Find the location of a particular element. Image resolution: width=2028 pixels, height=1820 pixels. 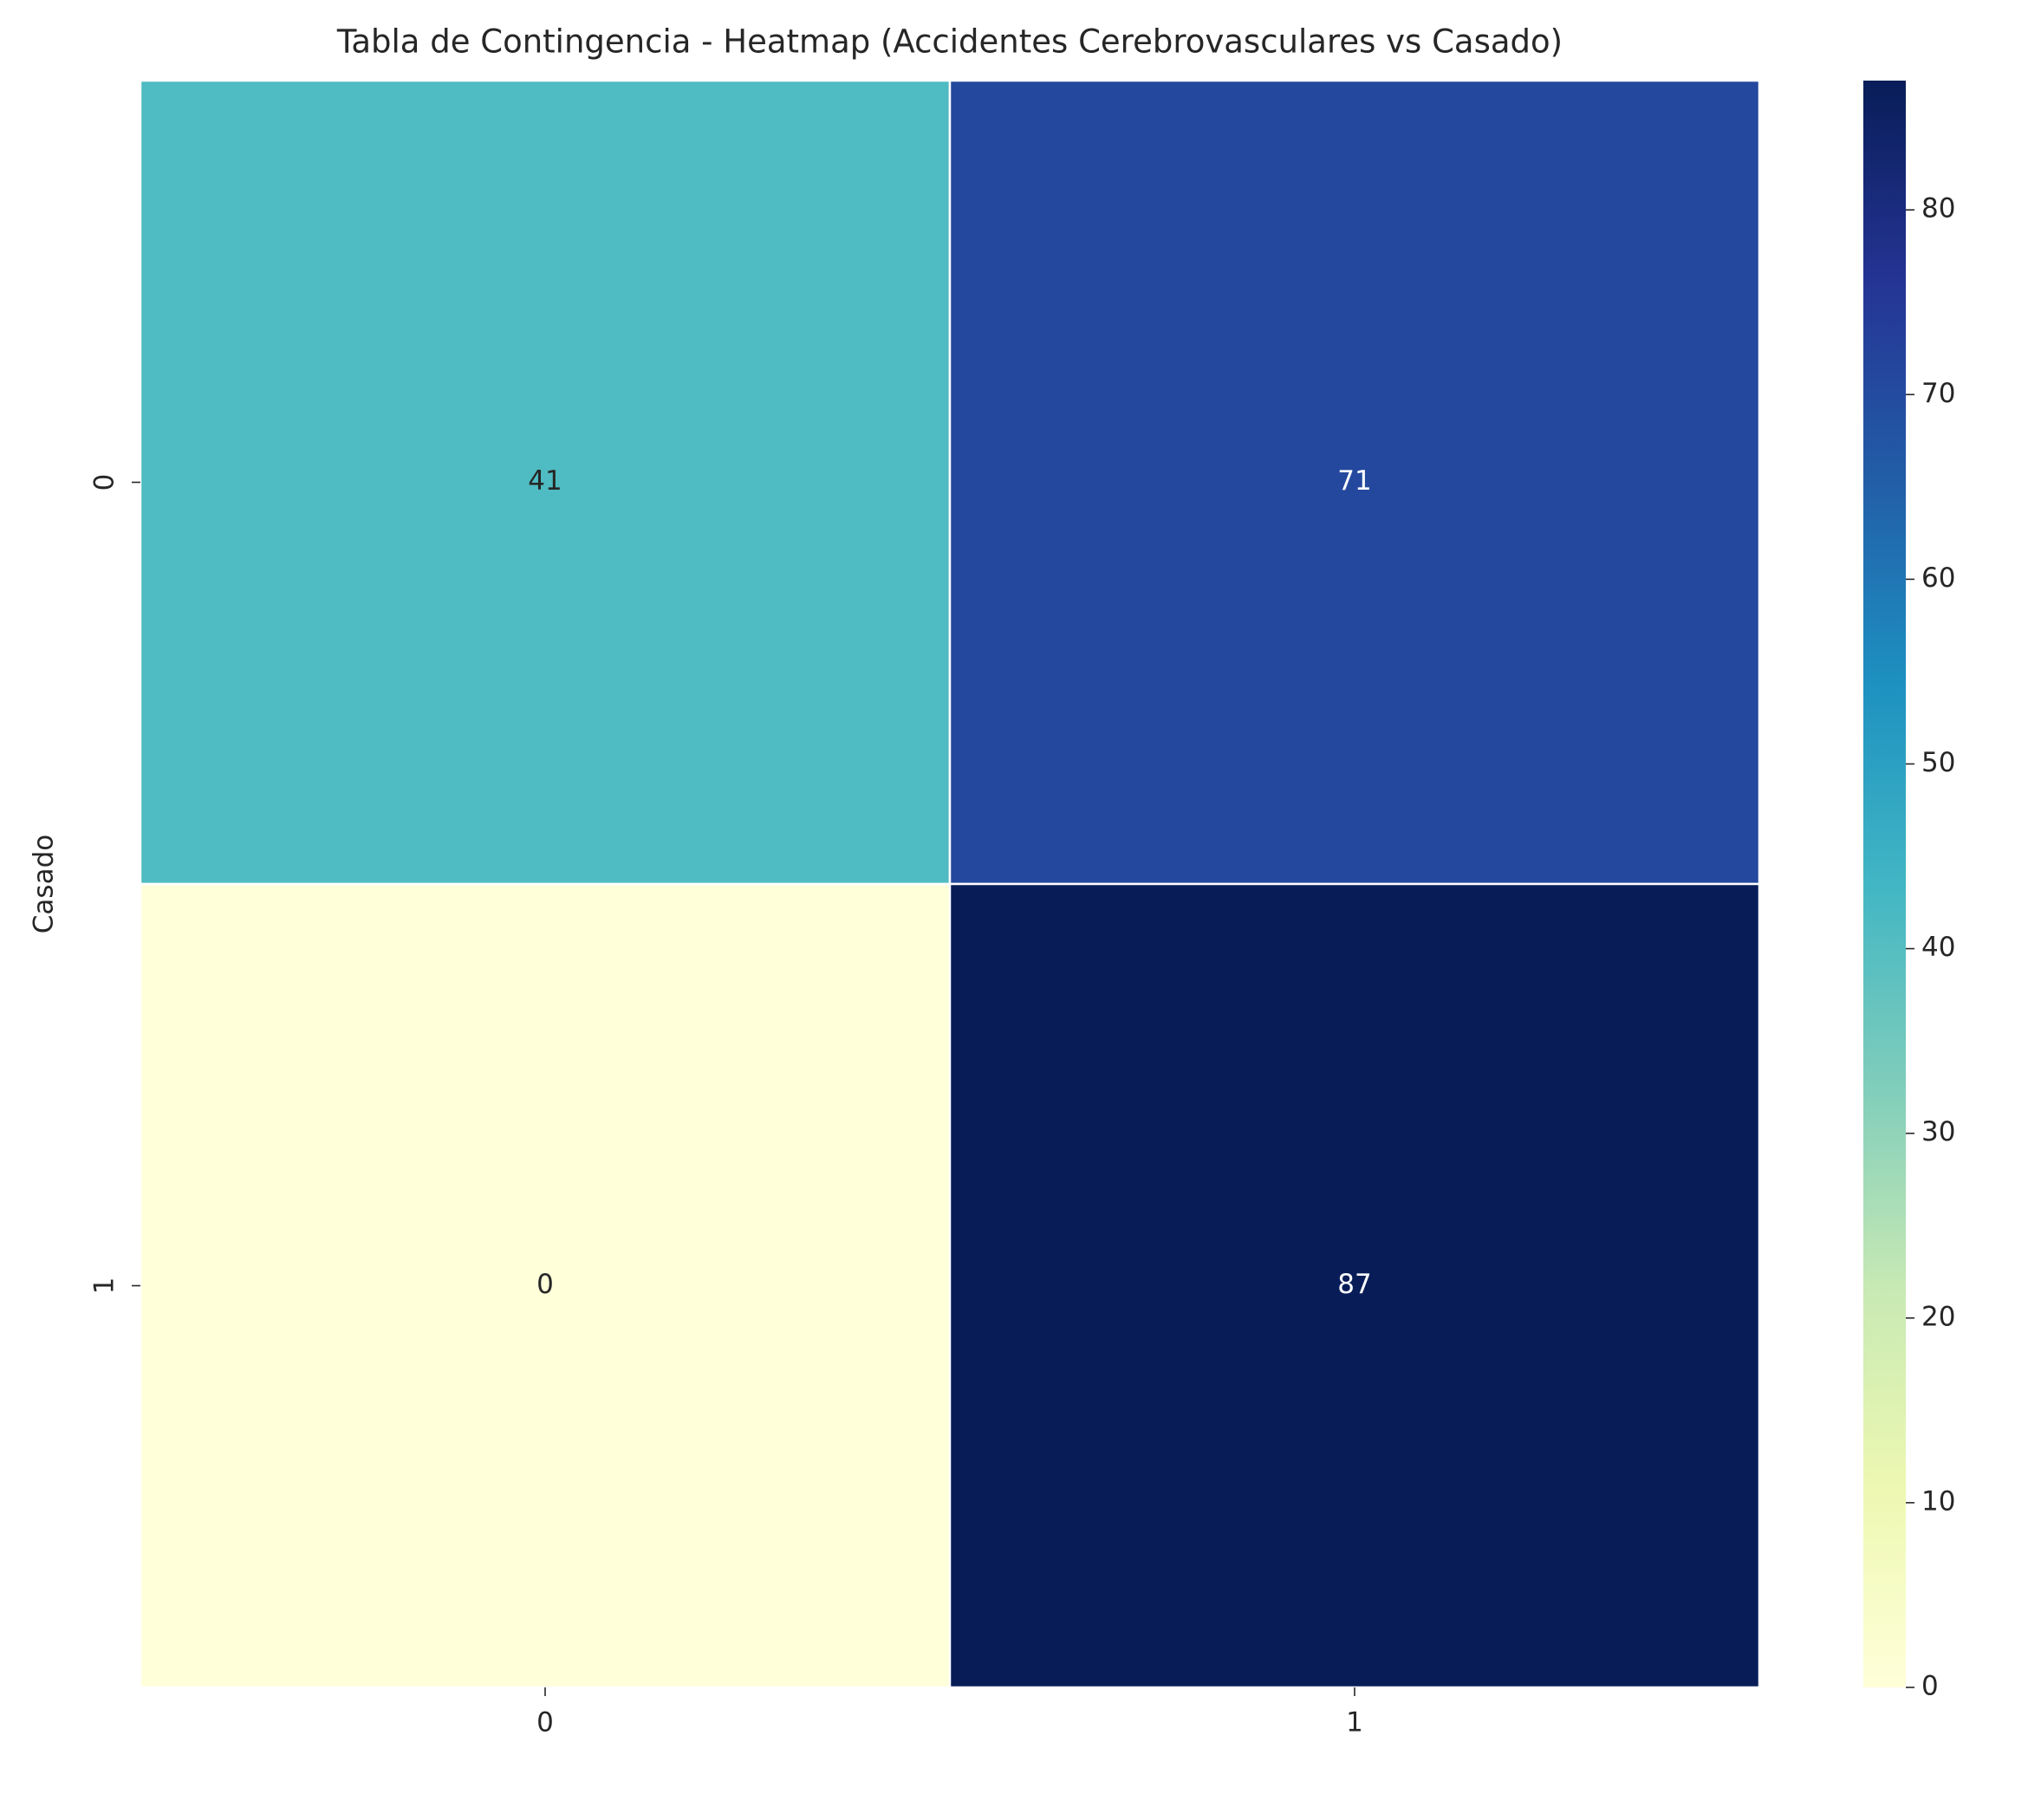

y-tick-label: 0 is located at coordinates (104, 482).